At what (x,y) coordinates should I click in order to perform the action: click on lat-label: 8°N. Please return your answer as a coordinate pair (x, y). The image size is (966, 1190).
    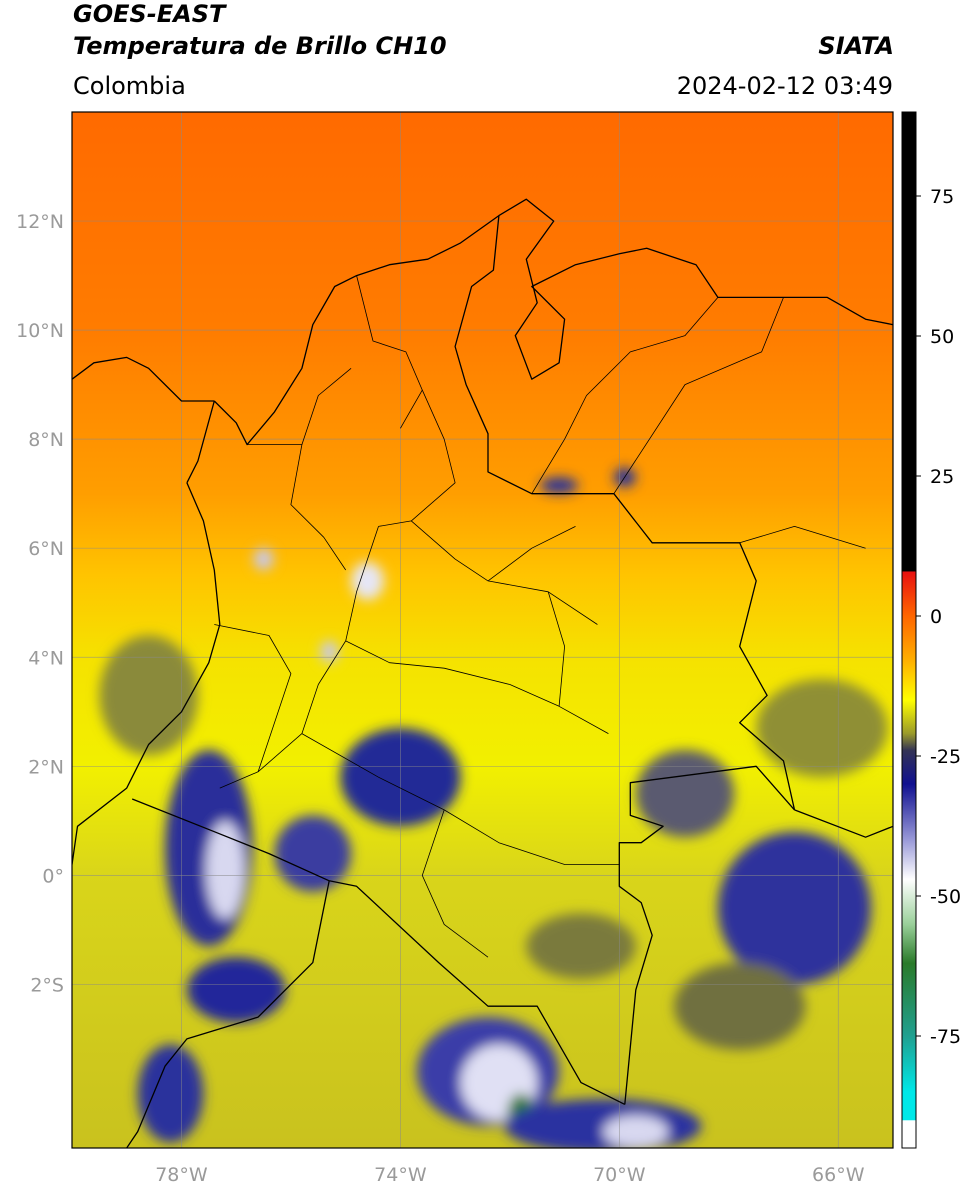
    Looking at the image, I should click on (46, 440).